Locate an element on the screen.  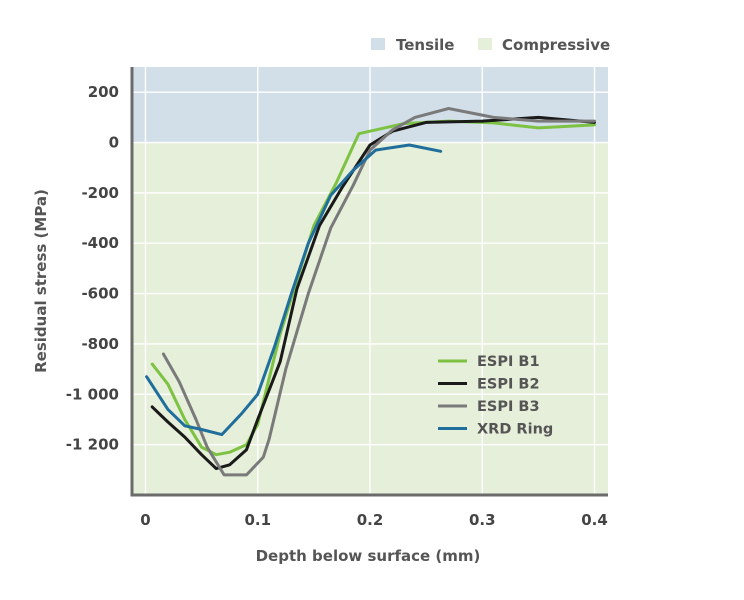
region-legend-label: Tensile is located at coordinates (425, 45).